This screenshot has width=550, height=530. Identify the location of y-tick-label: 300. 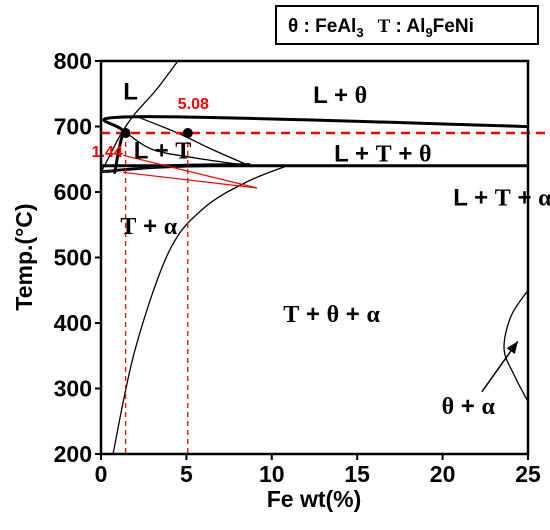
(73, 389).